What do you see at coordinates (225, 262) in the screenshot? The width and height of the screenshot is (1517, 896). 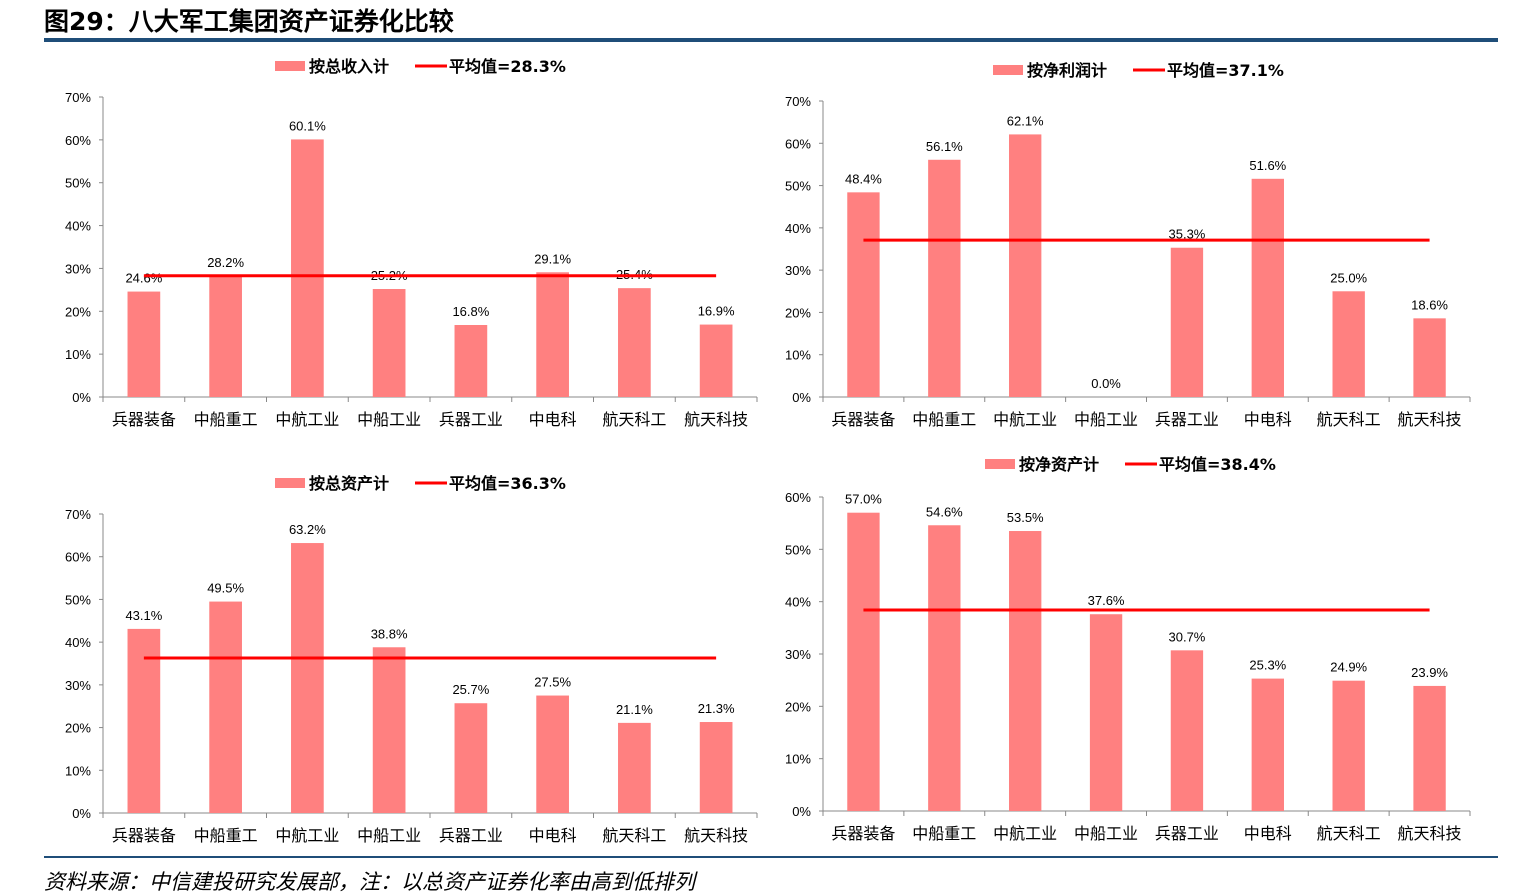 I see `data-label: 28.2%` at bounding box center [225, 262].